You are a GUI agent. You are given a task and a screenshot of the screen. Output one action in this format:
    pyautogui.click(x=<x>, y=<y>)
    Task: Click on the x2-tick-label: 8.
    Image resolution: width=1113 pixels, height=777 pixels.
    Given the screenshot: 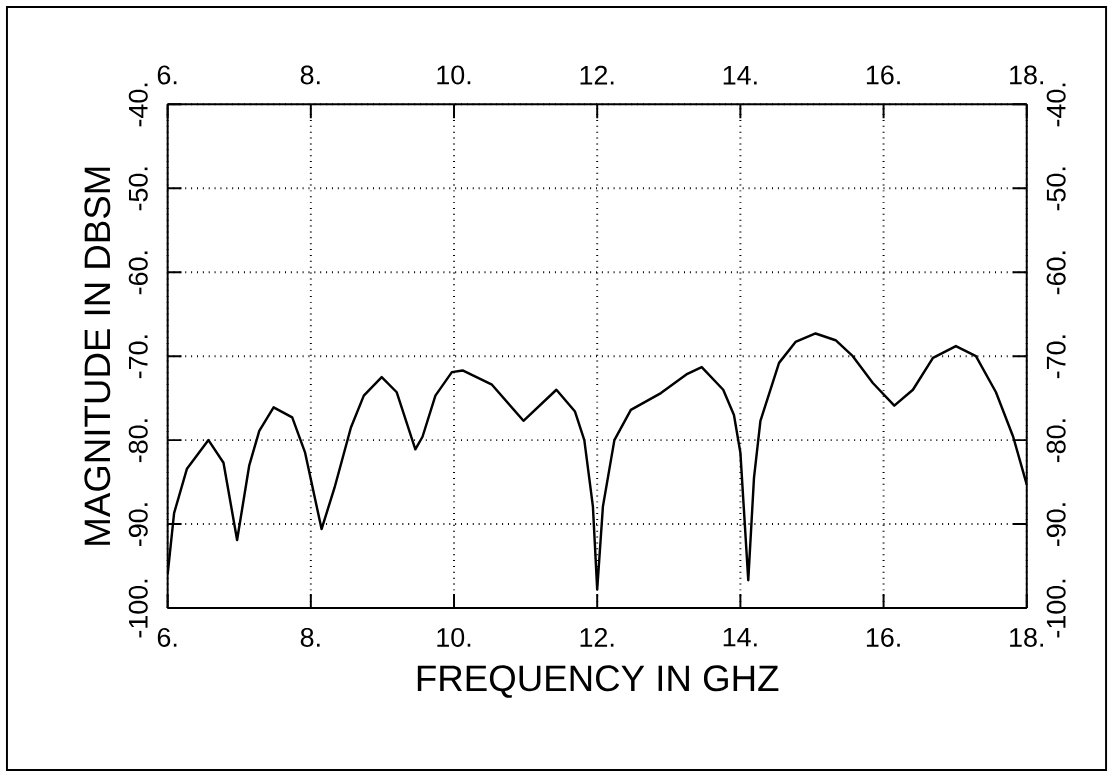 What is the action you would take?
    pyautogui.click(x=310, y=637)
    